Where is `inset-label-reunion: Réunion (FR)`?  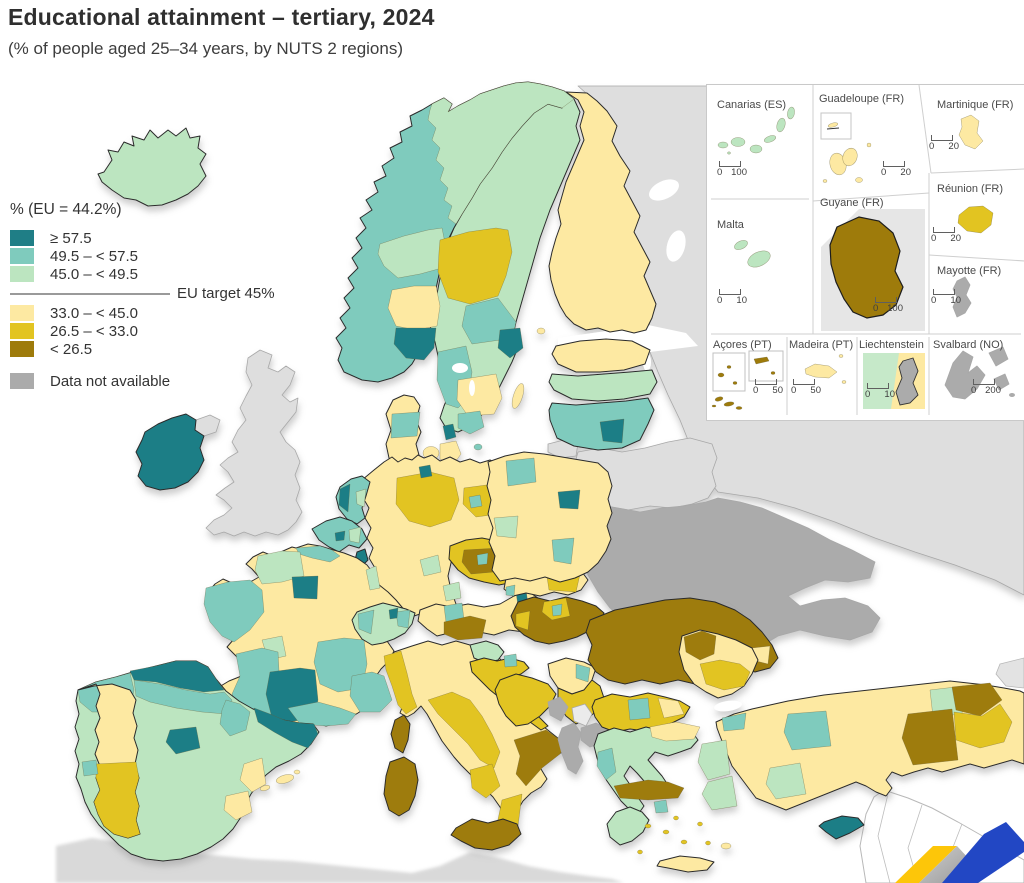 inset-label-reunion: Réunion (FR) is located at coordinates (970, 189).